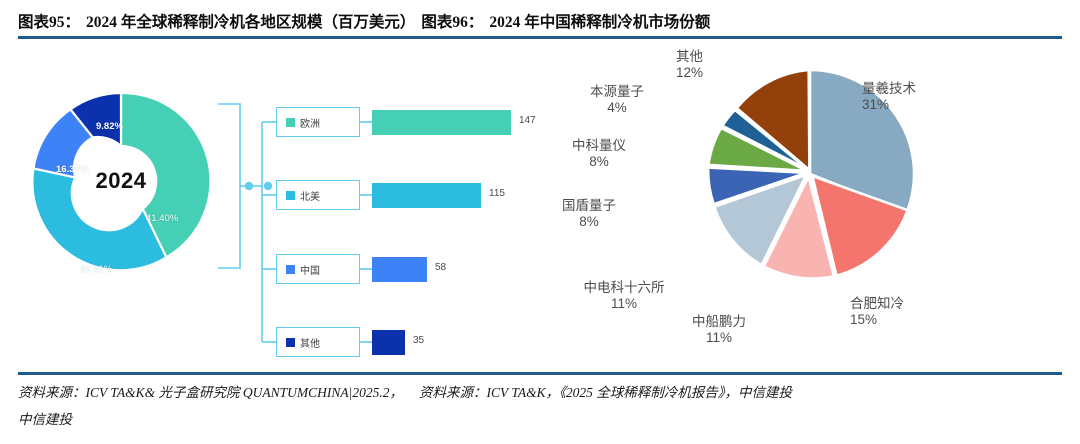 The height and width of the screenshot is (444, 1080). What do you see at coordinates (760, 219) in the screenshot?
I see `pie-slice-cetc16` at bounding box center [760, 219].